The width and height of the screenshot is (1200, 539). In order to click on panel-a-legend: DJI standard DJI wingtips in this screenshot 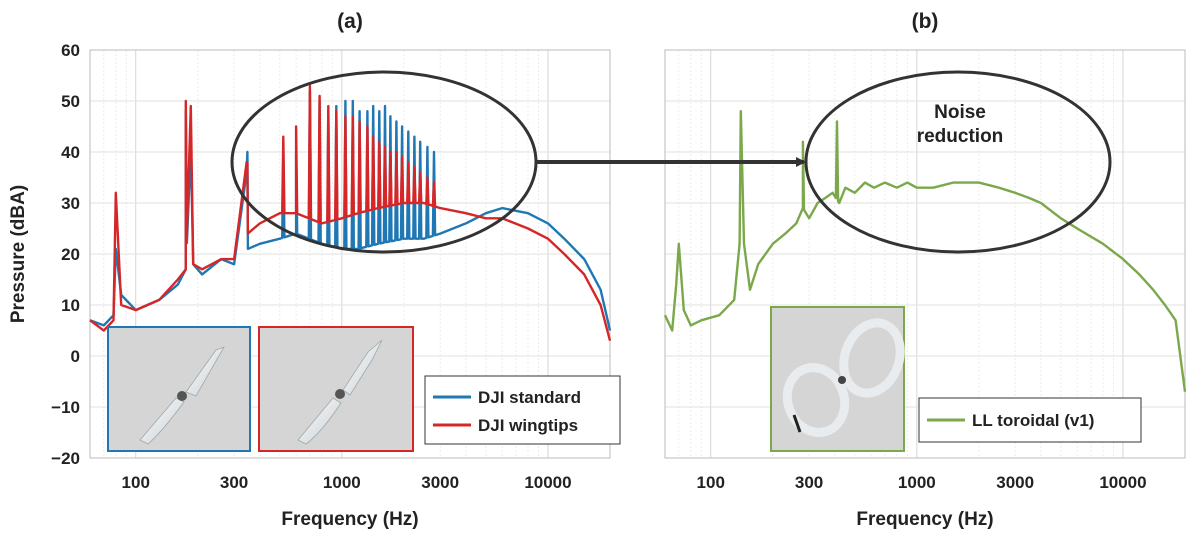, I will do `click(522, 410)`.